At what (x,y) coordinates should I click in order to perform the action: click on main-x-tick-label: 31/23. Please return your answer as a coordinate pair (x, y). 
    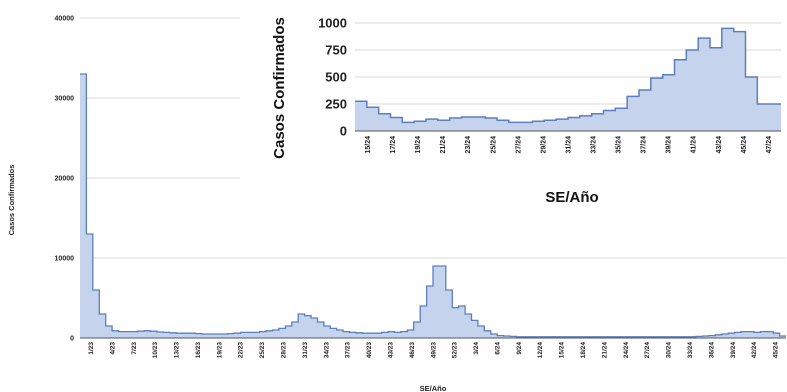
    Looking at the image, I should click on (305, 350).